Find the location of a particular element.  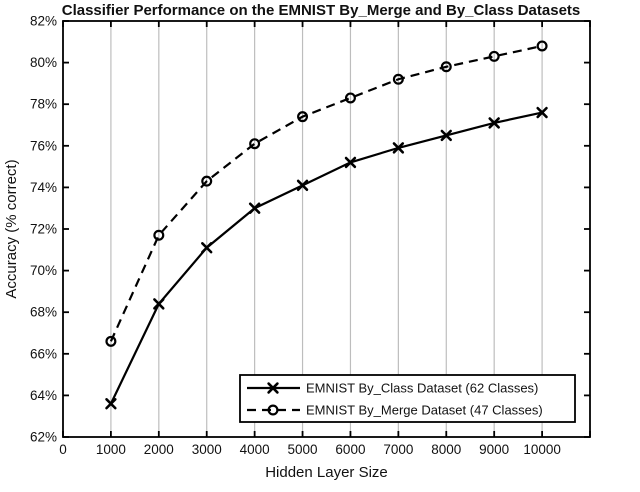

marker-s0-x3000 is located at coordinates (207, 248).